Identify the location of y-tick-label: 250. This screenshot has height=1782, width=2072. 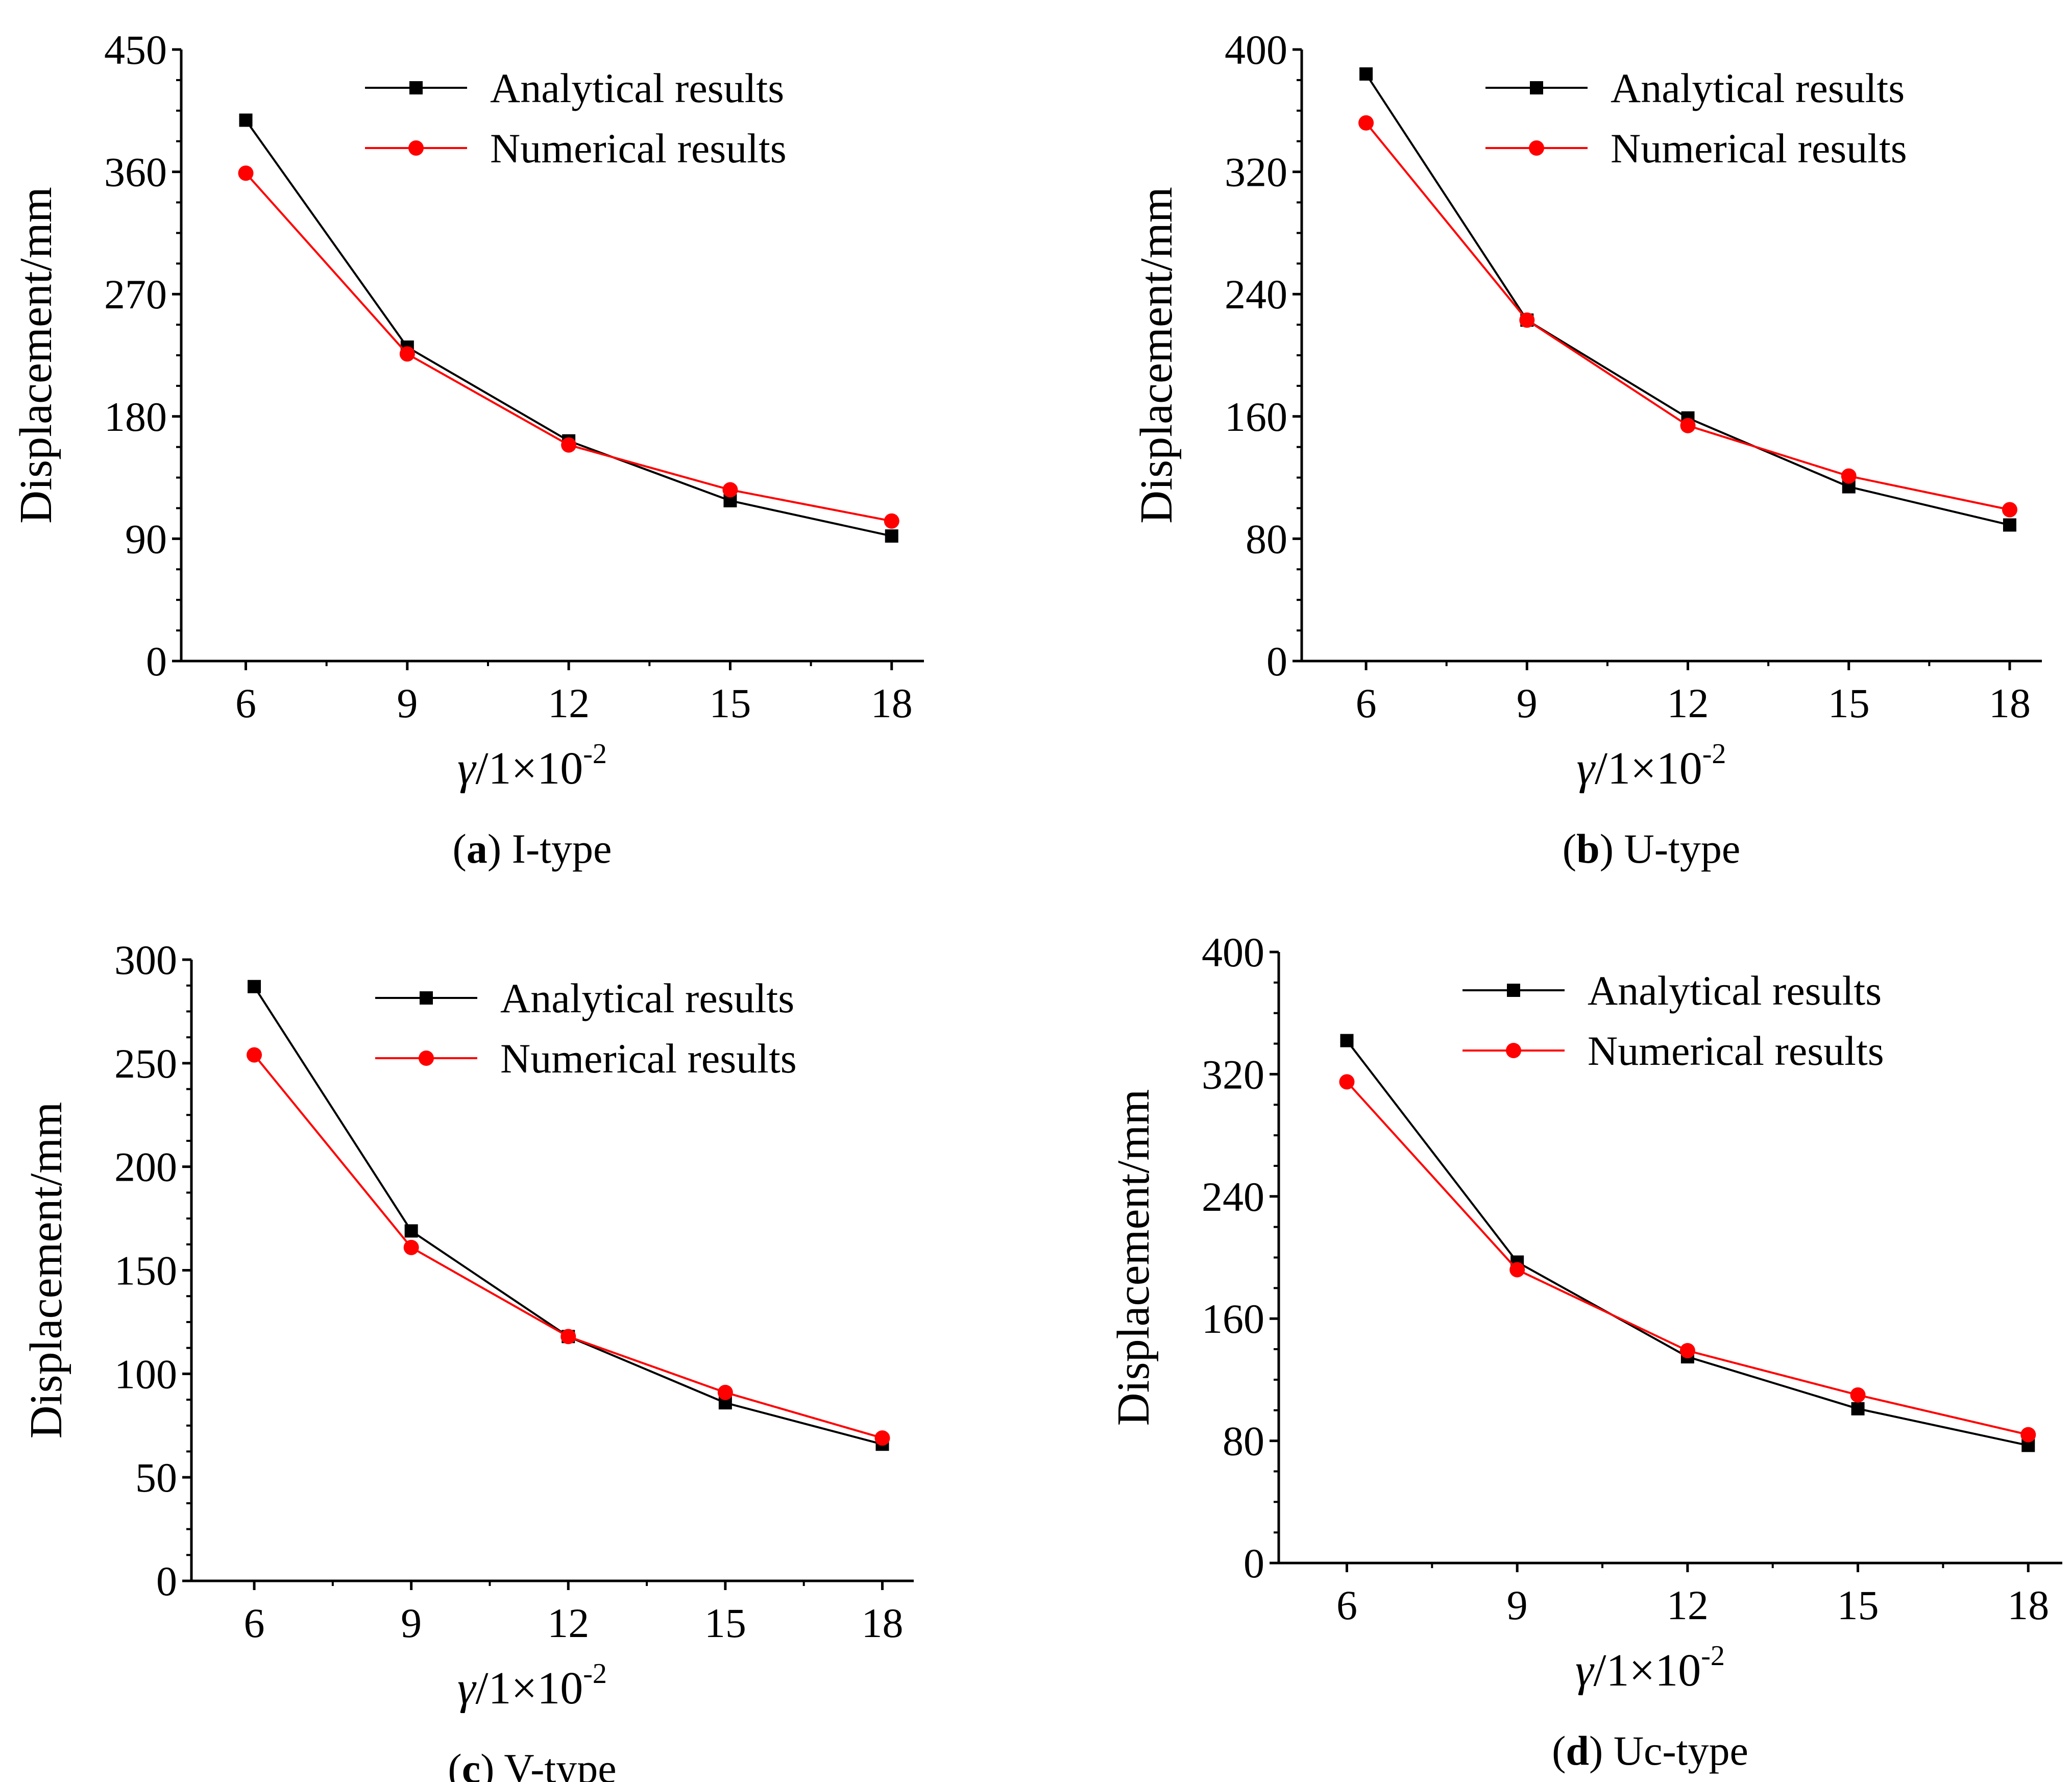
(145, 1063).